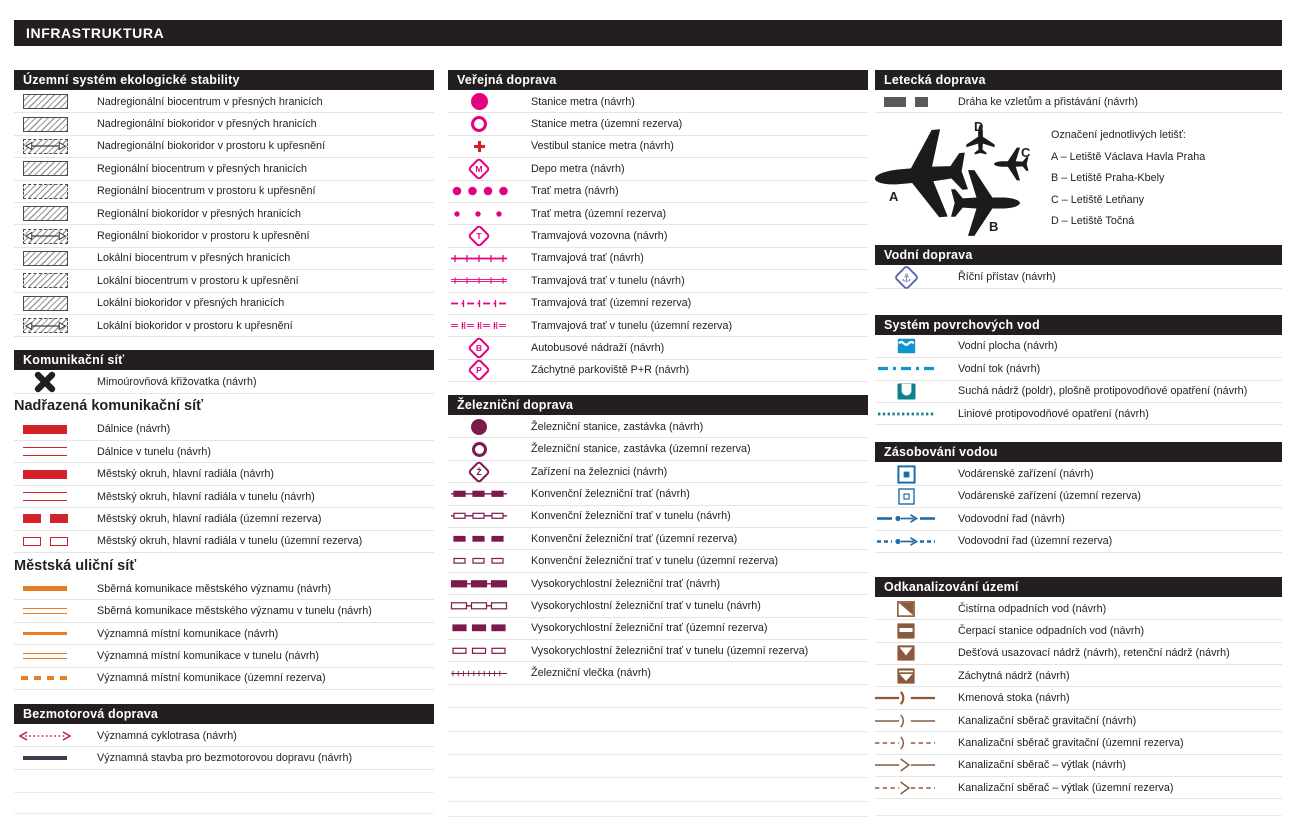 This screenshot has height=817, width=1296. What do you see at coordinates (906, 541) in the screenshot?
I see `water-main-reserve-line-icon` at bounding box center [906, 541].